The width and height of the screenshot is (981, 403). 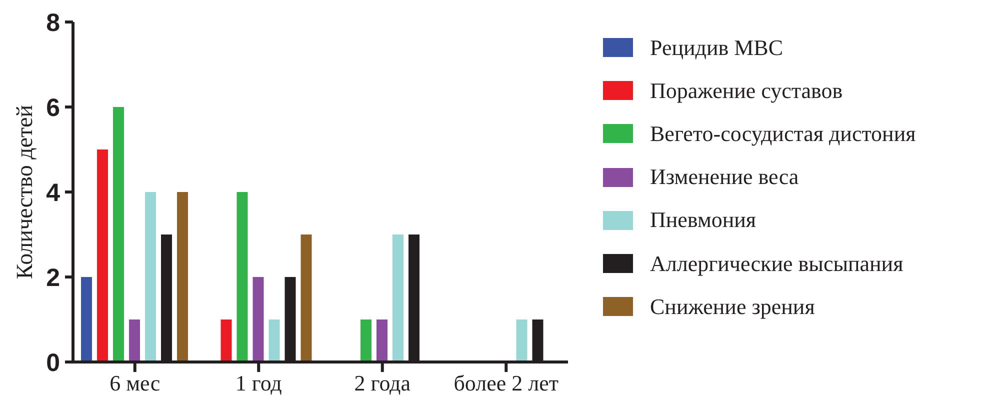 I want to click on x-tick-label: более 2 лет, so click(x=506, y=383).